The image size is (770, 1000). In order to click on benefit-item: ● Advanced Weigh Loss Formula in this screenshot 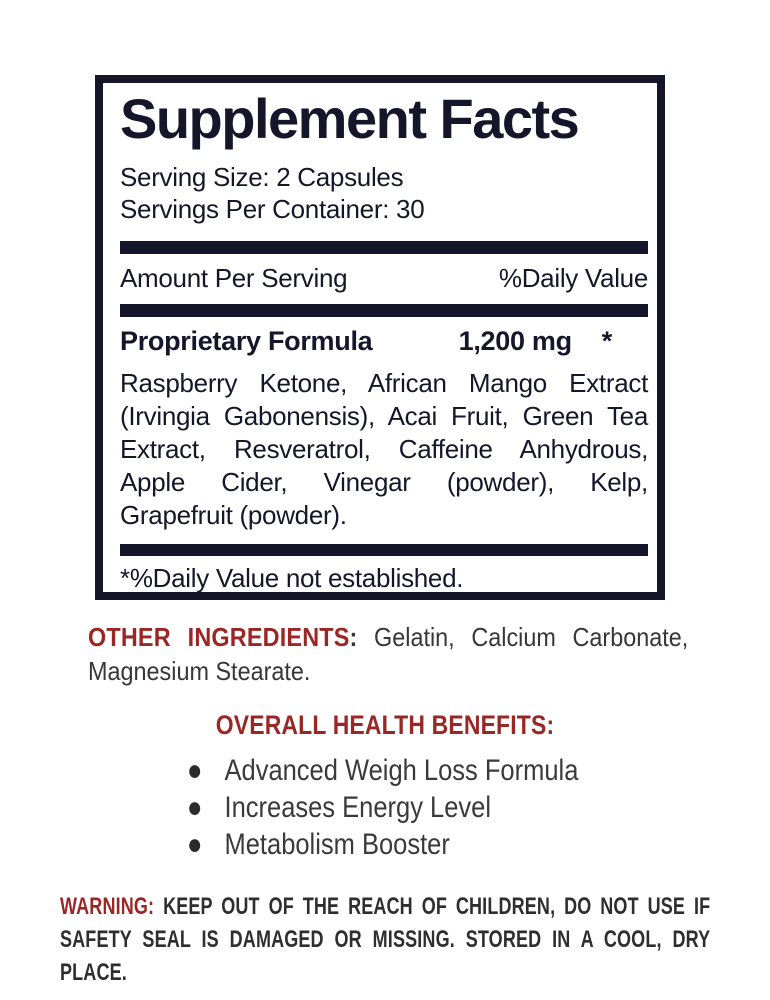, I will do `click(391, 770)`.